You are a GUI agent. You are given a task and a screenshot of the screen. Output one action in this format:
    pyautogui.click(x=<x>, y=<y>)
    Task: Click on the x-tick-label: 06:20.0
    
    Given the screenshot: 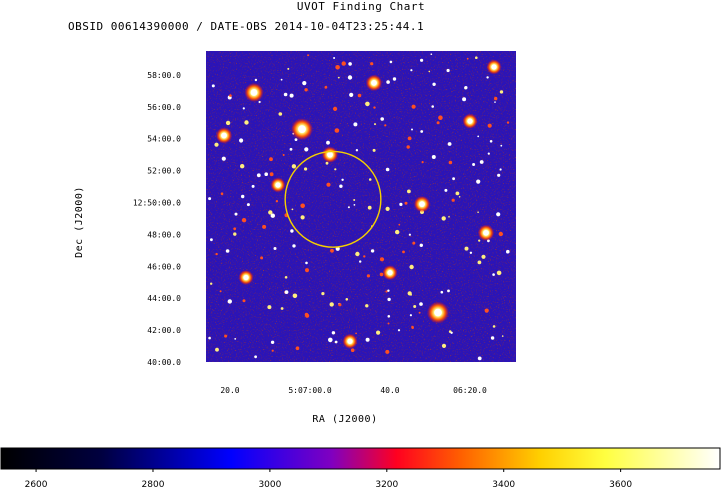 What is the action you would take?
    pyautogui.click(x=470, y=390)
    